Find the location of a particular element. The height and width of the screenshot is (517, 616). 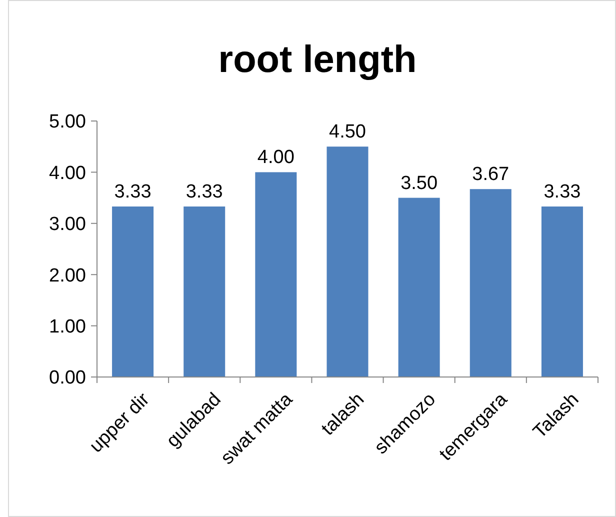

data-label: 3.67 is located at coordinates (491, 175).